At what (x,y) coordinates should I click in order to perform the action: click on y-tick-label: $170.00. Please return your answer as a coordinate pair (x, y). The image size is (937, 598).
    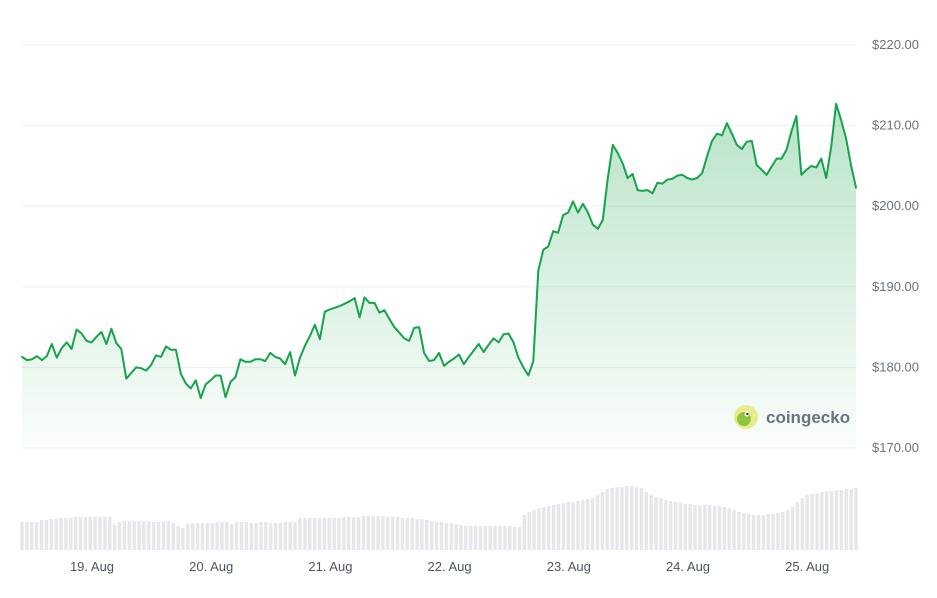
    Looking at the image, I should click on (895, 447).